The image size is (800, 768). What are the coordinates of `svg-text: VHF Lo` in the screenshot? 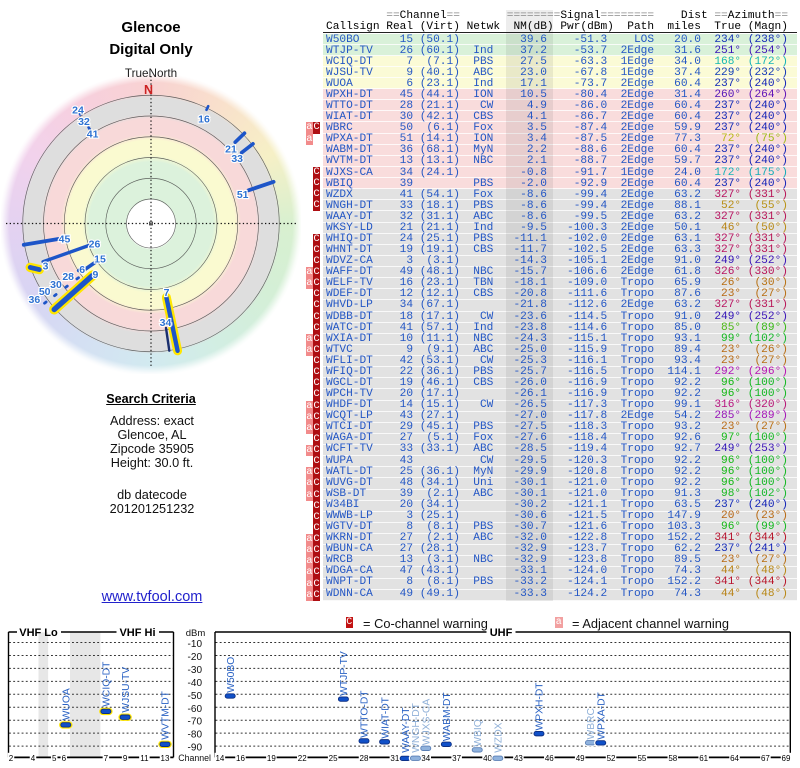 It's located at (38, 633).